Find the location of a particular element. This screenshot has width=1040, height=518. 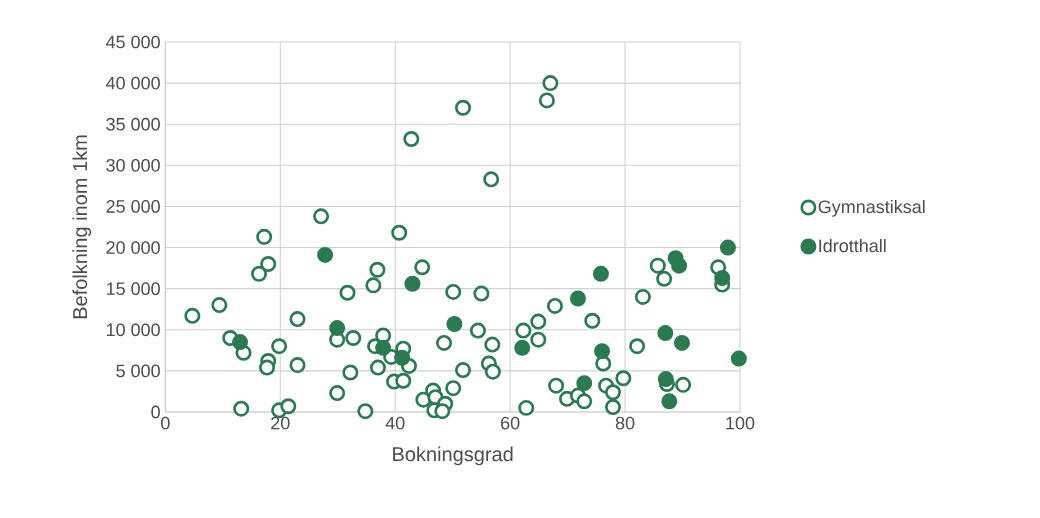

y-tick-label: 45 000 is located at coordinates (133, 42).